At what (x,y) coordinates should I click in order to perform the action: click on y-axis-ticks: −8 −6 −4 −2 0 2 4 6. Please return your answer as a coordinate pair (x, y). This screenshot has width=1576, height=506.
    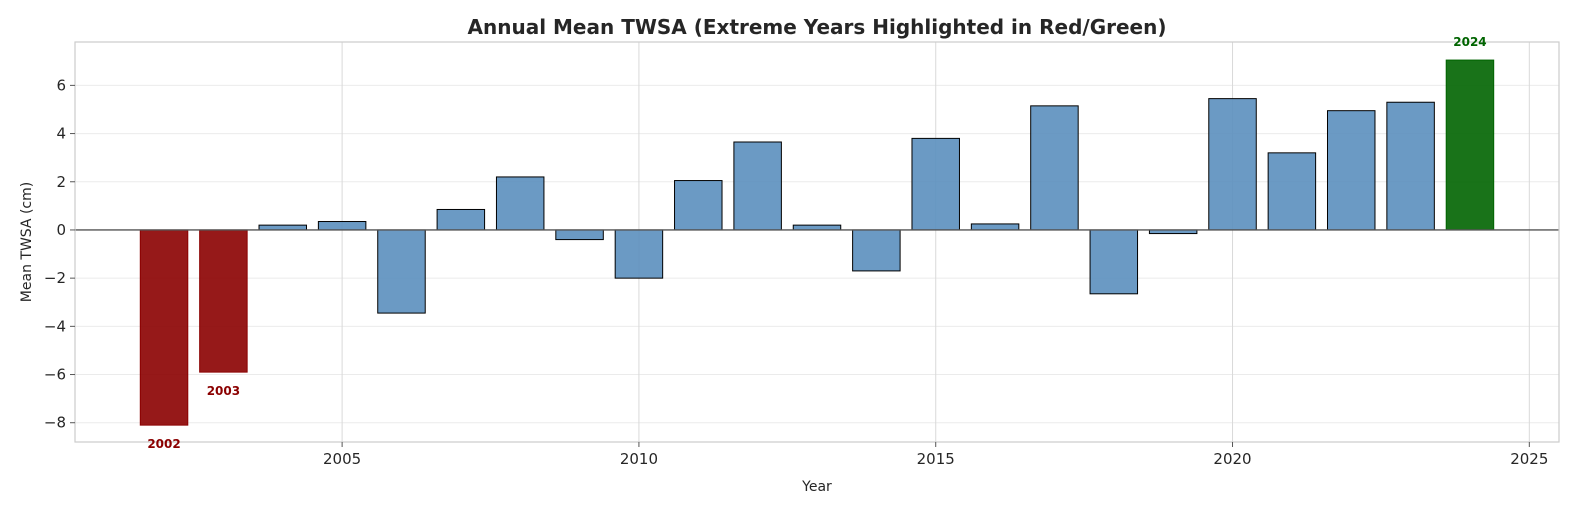
    Looking at the image, I should click on (59, 254).